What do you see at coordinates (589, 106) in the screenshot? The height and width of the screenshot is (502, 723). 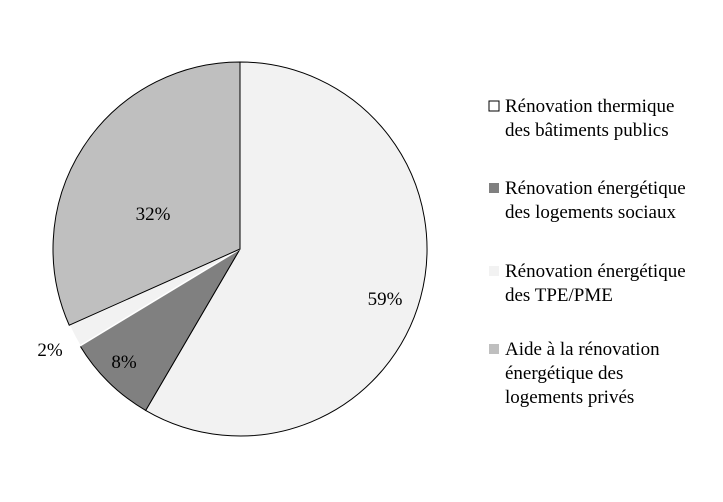 I see `legend-label-line: Rénovation thermique` at bounding box center [589, 106].